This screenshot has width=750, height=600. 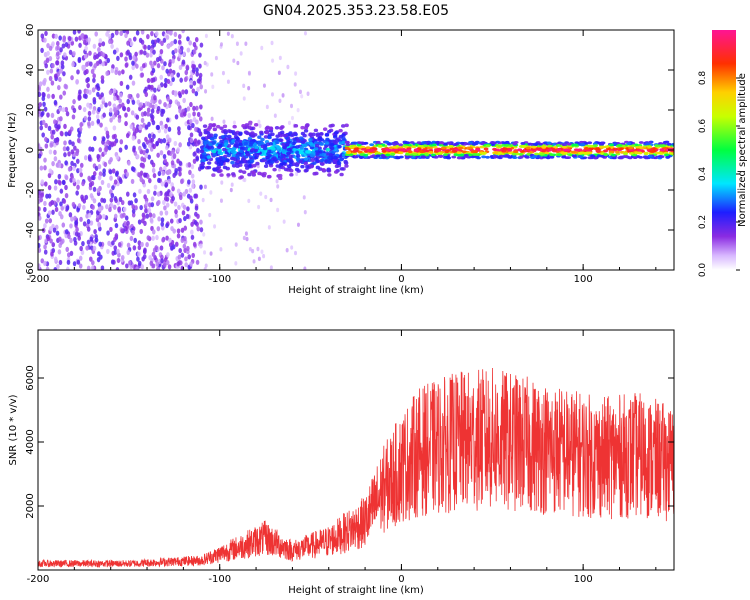 I want to click on colorbar-tick-label: 0.8, so click(x=703, y=78).